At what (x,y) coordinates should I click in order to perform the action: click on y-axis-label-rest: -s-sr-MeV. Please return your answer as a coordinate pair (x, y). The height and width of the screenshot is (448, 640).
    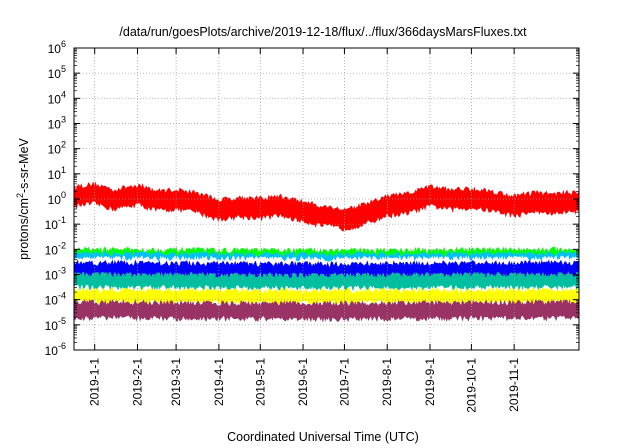
    Looking at the image, I should click on (24, 165).